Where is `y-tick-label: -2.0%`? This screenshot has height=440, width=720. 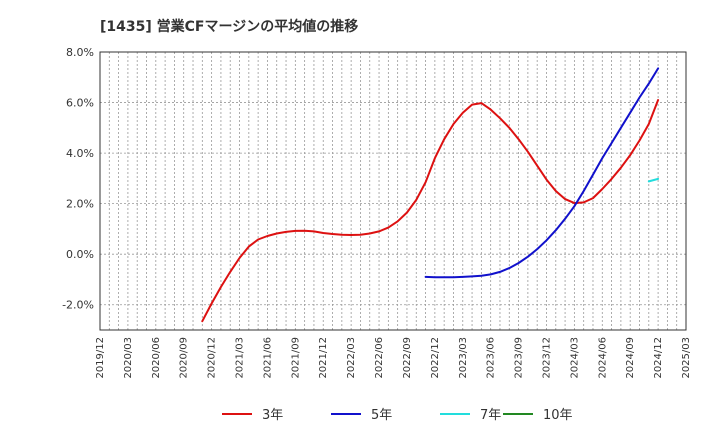
y-tick-label: -2.0% is located at coordinates (78, 305).